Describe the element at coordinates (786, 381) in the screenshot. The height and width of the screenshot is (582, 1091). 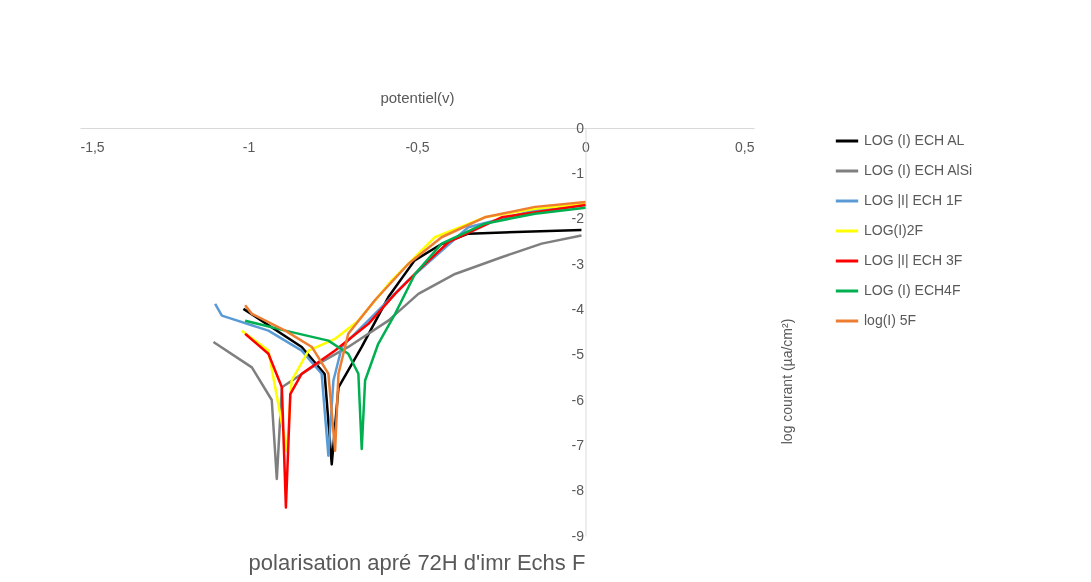
I see `y-axis-title: log courant (µa/cm²)` at that location.